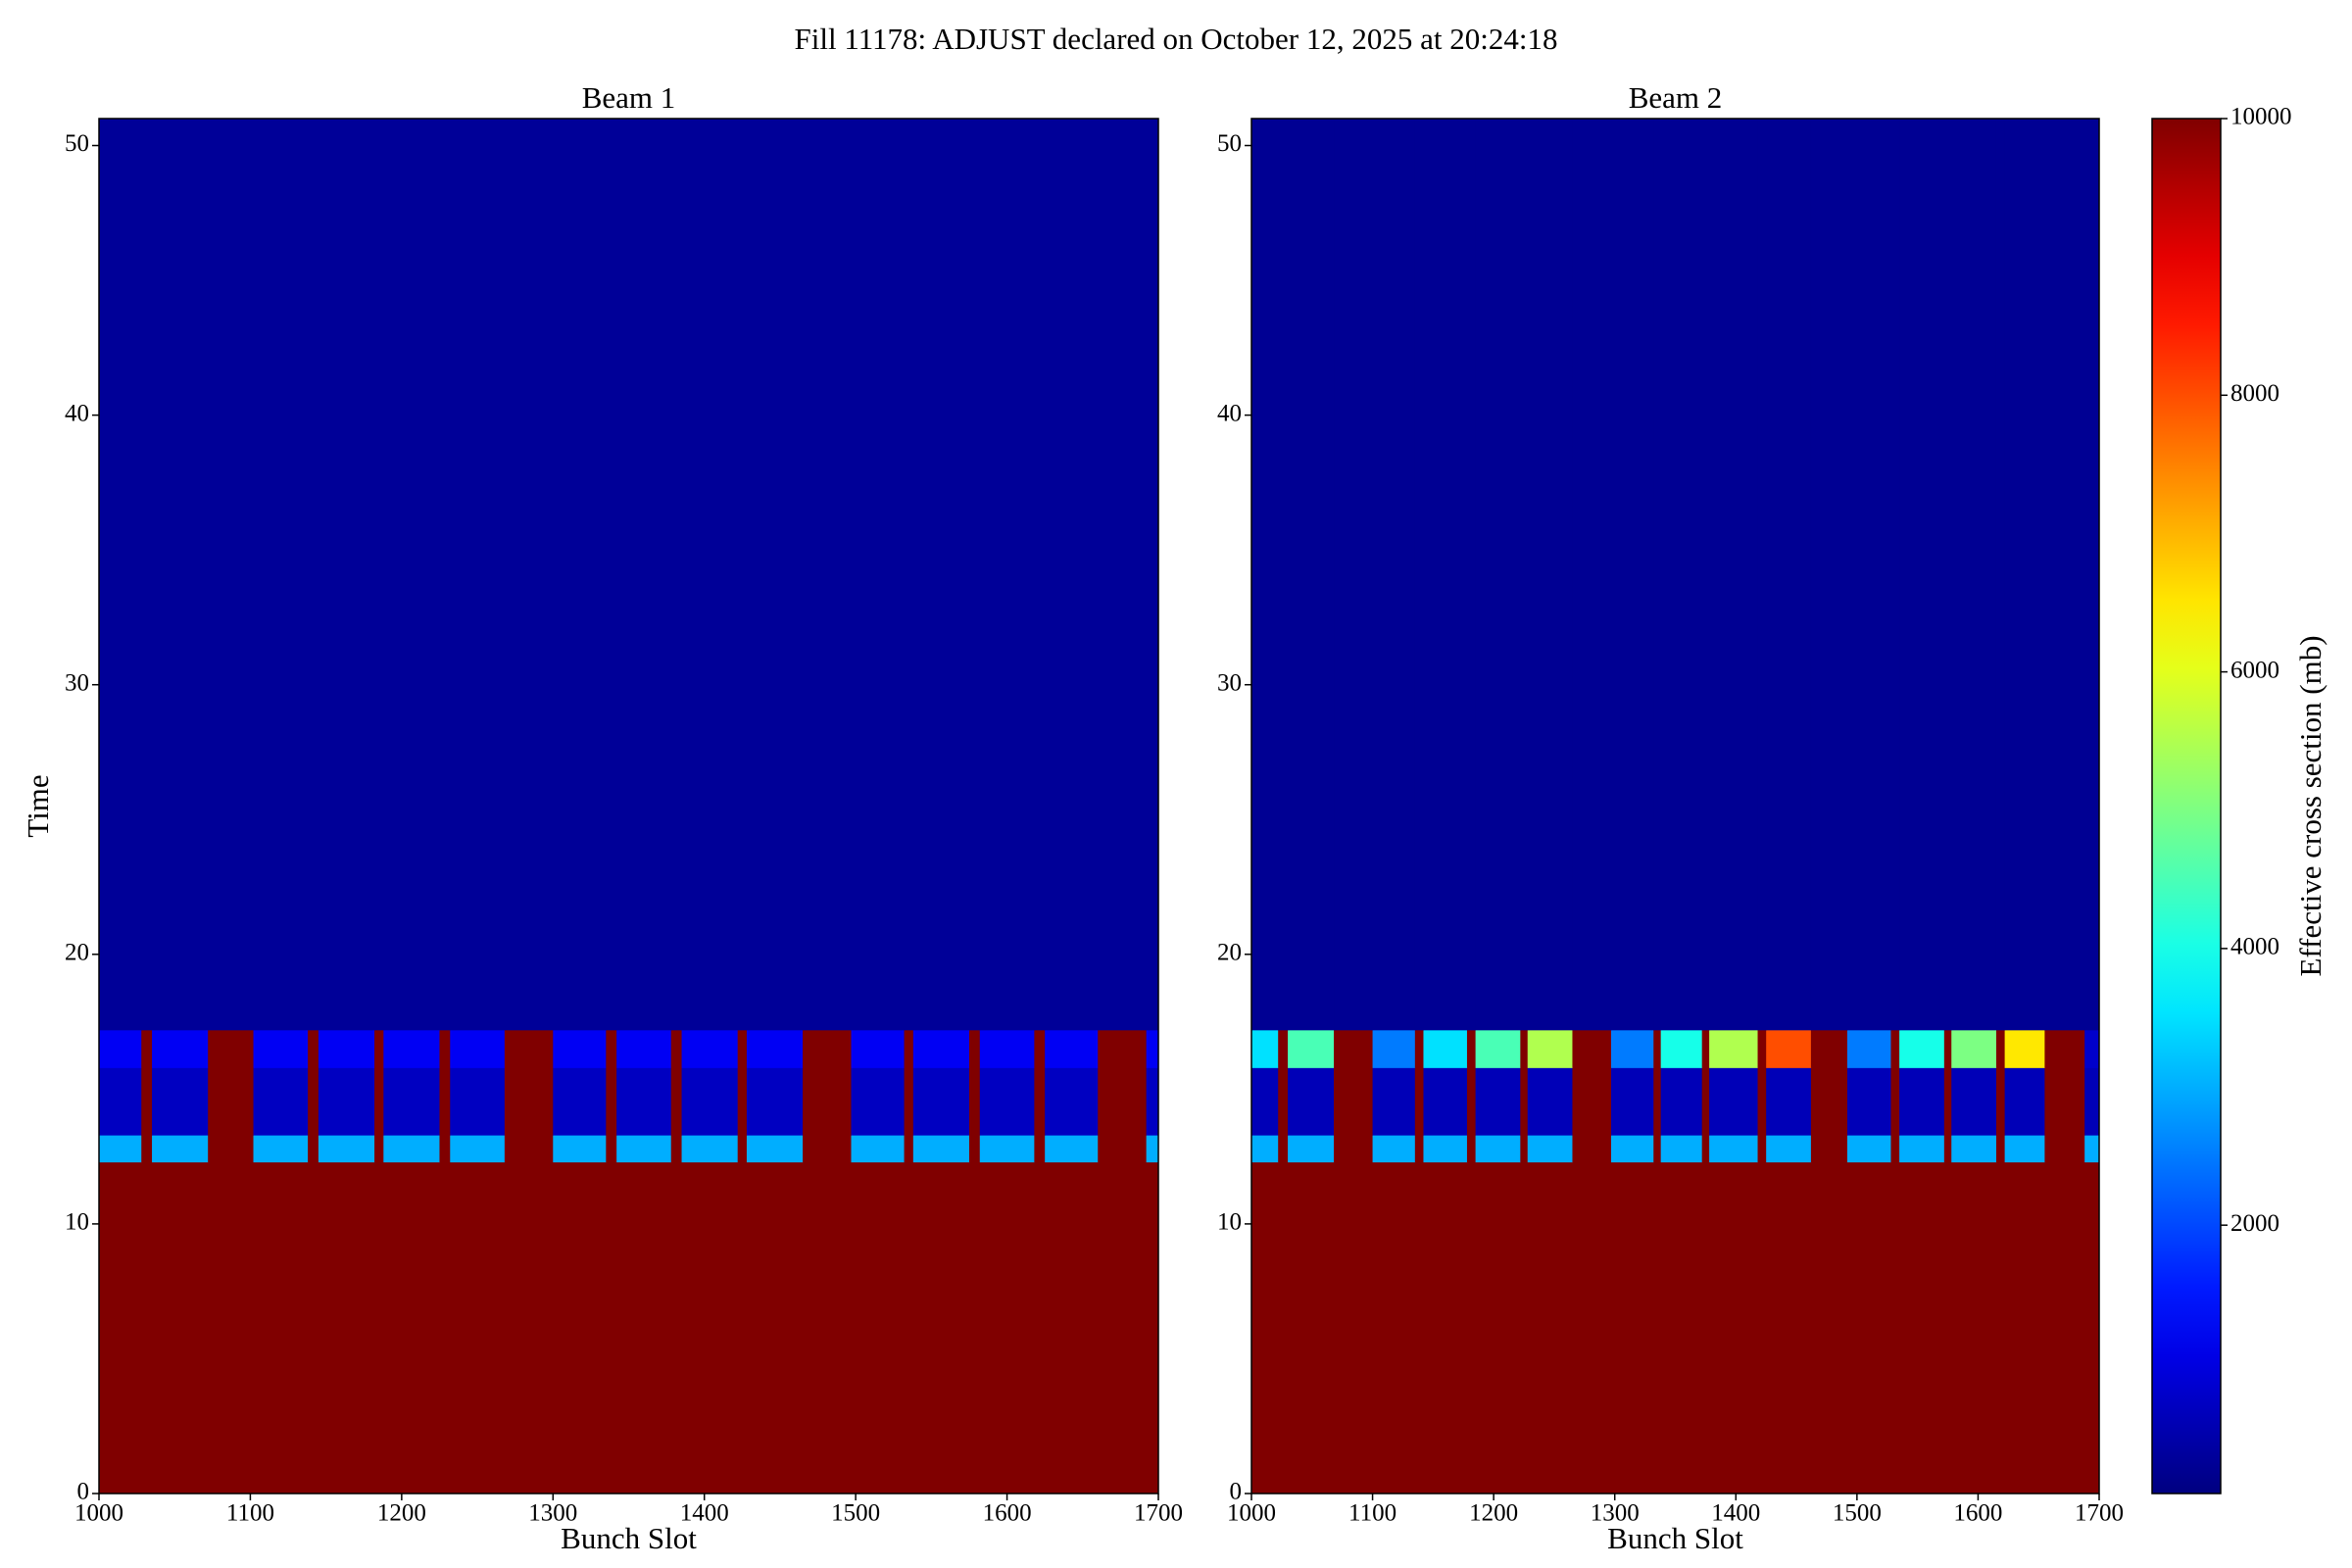 The image size is (2352, 1568). I want to click on x-tick-label: 1200, so click(401, 1513).